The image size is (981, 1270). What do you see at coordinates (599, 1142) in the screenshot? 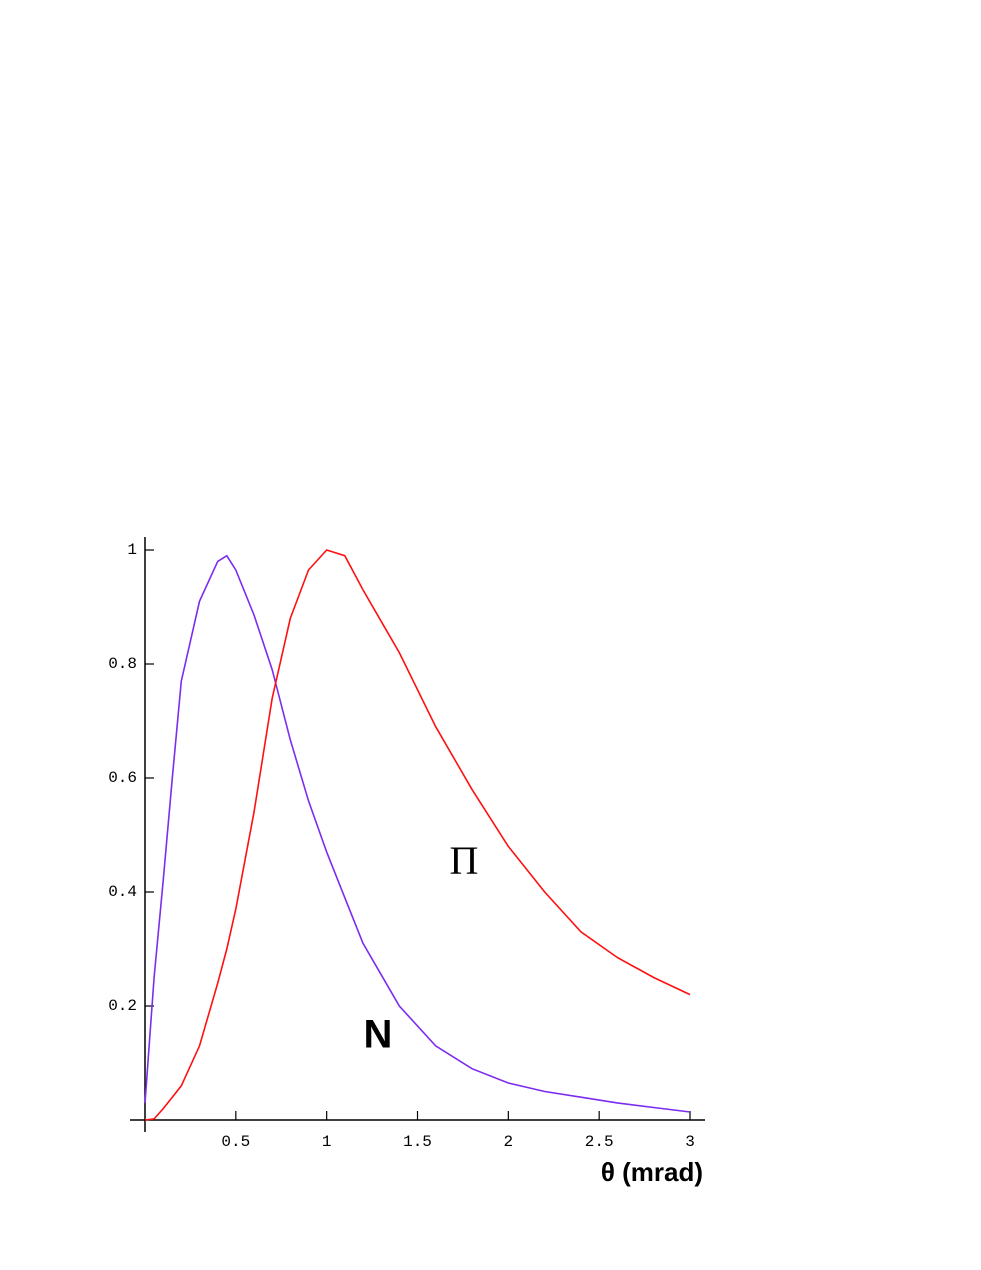
I see `x-tick-label: 2.5` at bounding box center [599, 1142].